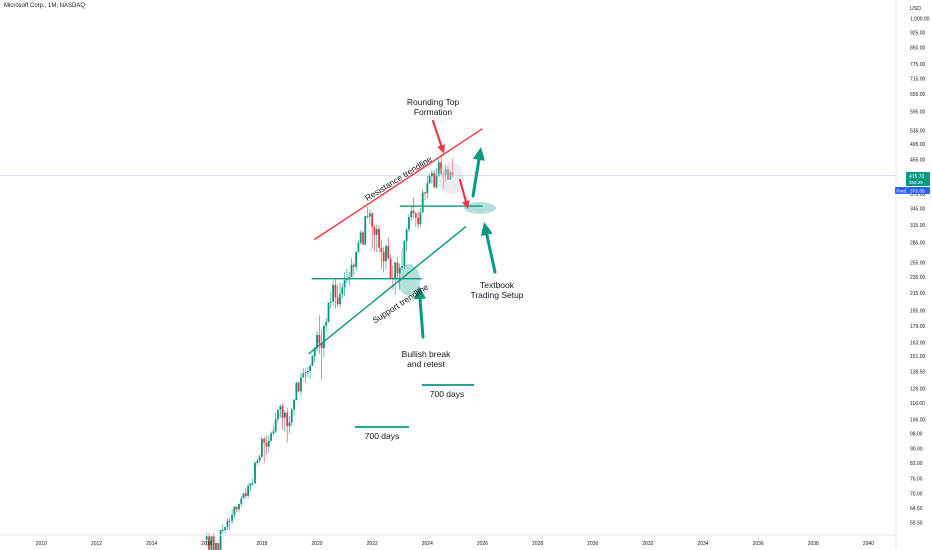  Describe the element at coordinates (497, 285) in the screenshot. I see `svg-text: Textbook` at that location.